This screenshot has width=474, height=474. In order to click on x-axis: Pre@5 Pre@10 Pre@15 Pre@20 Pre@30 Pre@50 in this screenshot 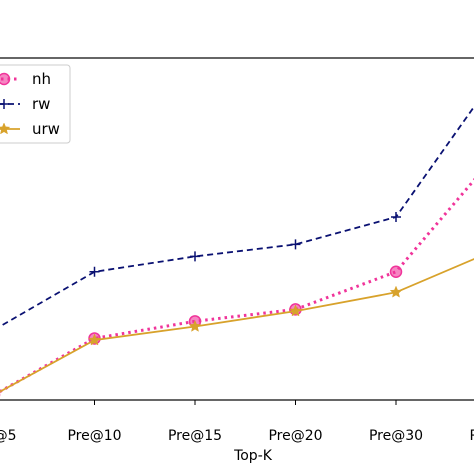, I will do `click(237, 422)`.